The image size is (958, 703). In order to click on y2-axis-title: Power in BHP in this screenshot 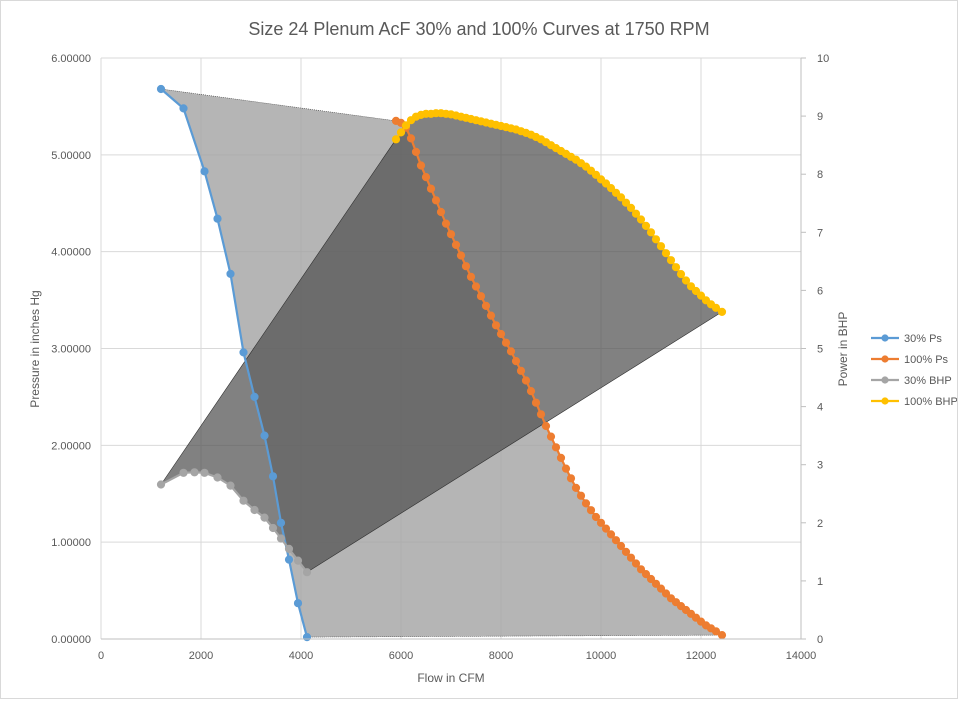, I will do `click(843, 349)`.